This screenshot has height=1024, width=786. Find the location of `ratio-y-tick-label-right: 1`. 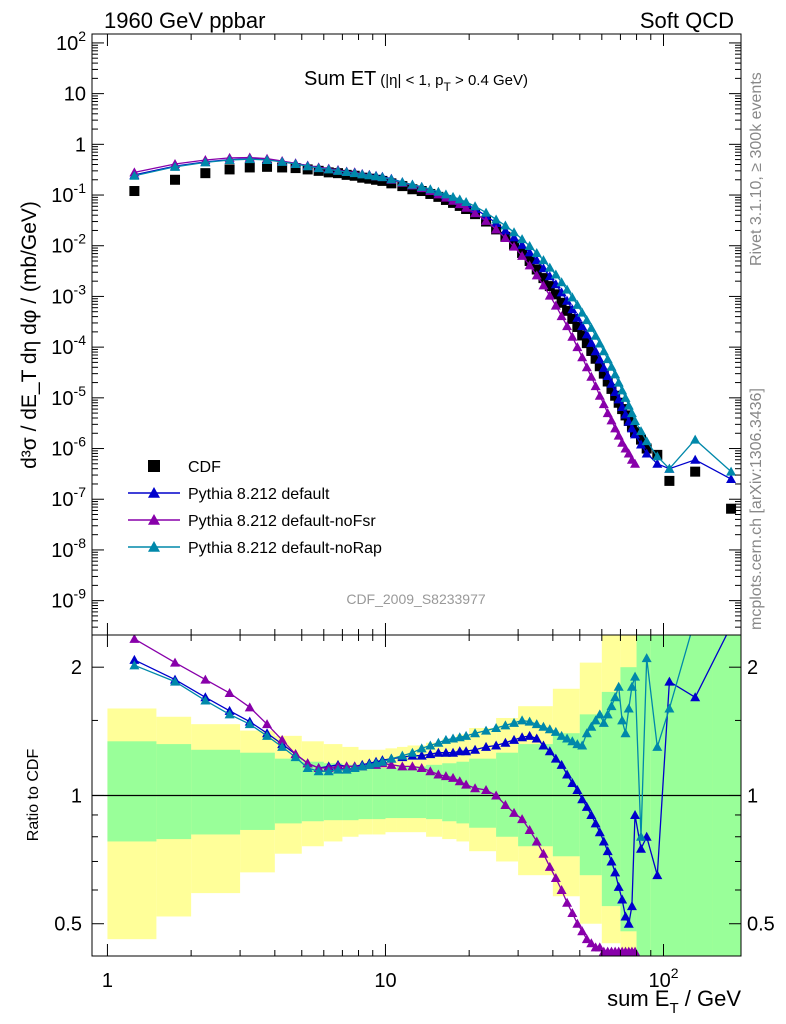

ratio-y-tick-label-right: 1 is located at coordinates (752, 796).